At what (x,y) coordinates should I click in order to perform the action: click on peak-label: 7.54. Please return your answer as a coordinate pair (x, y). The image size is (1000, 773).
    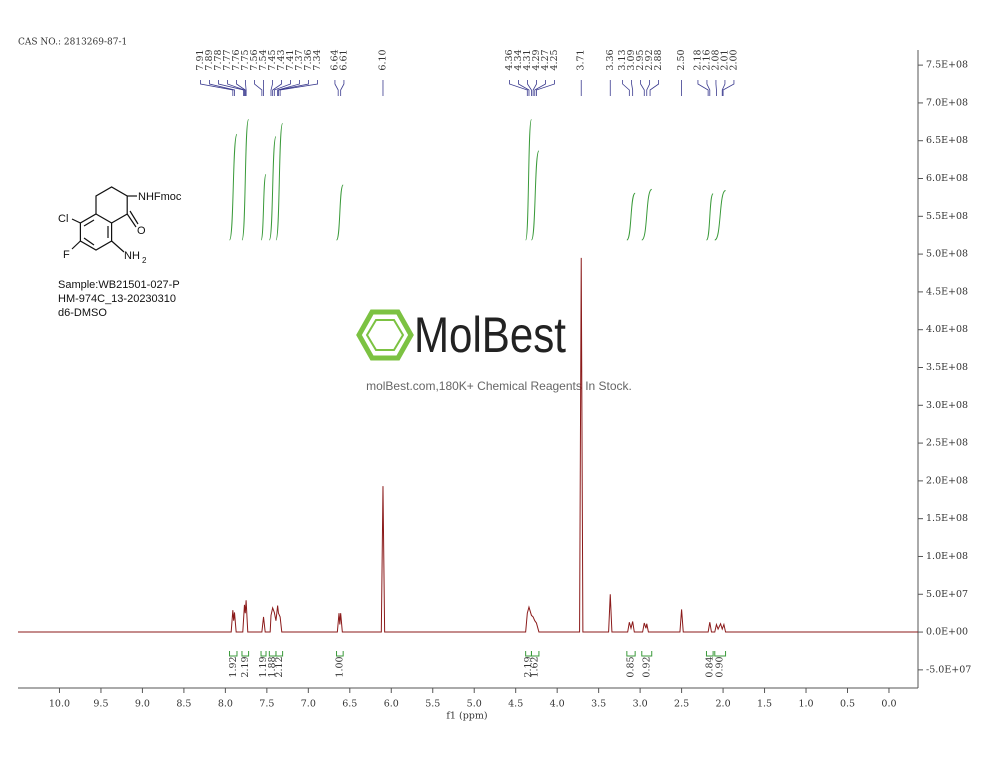
    Looking at the image, I should click on (263, 59).